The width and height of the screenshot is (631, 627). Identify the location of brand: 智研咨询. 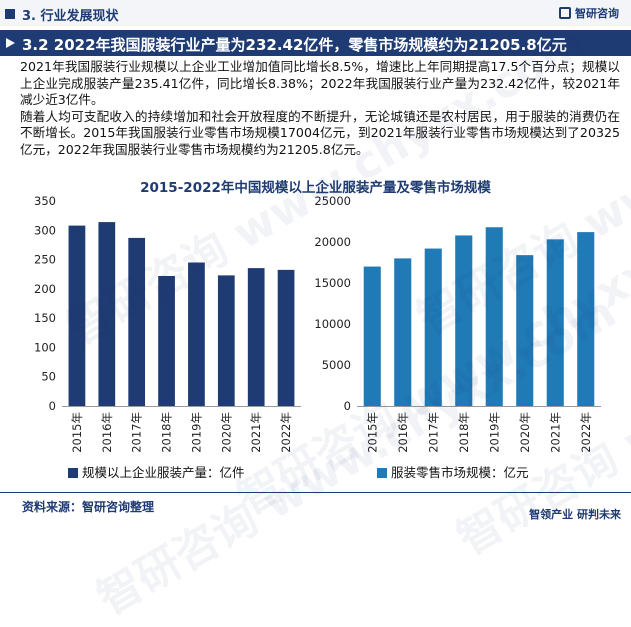
(589, 13).